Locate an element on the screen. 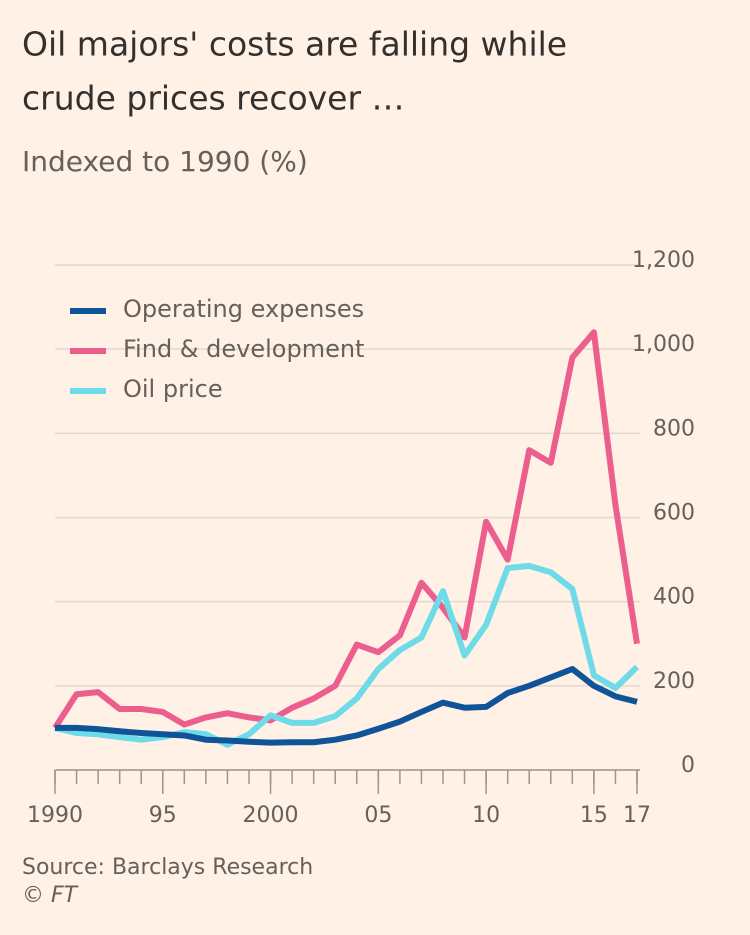 Image resolution: width=750 pixels, height=935 pixels. y-tick-label: 1,000 is located at coordinates (663, 344).